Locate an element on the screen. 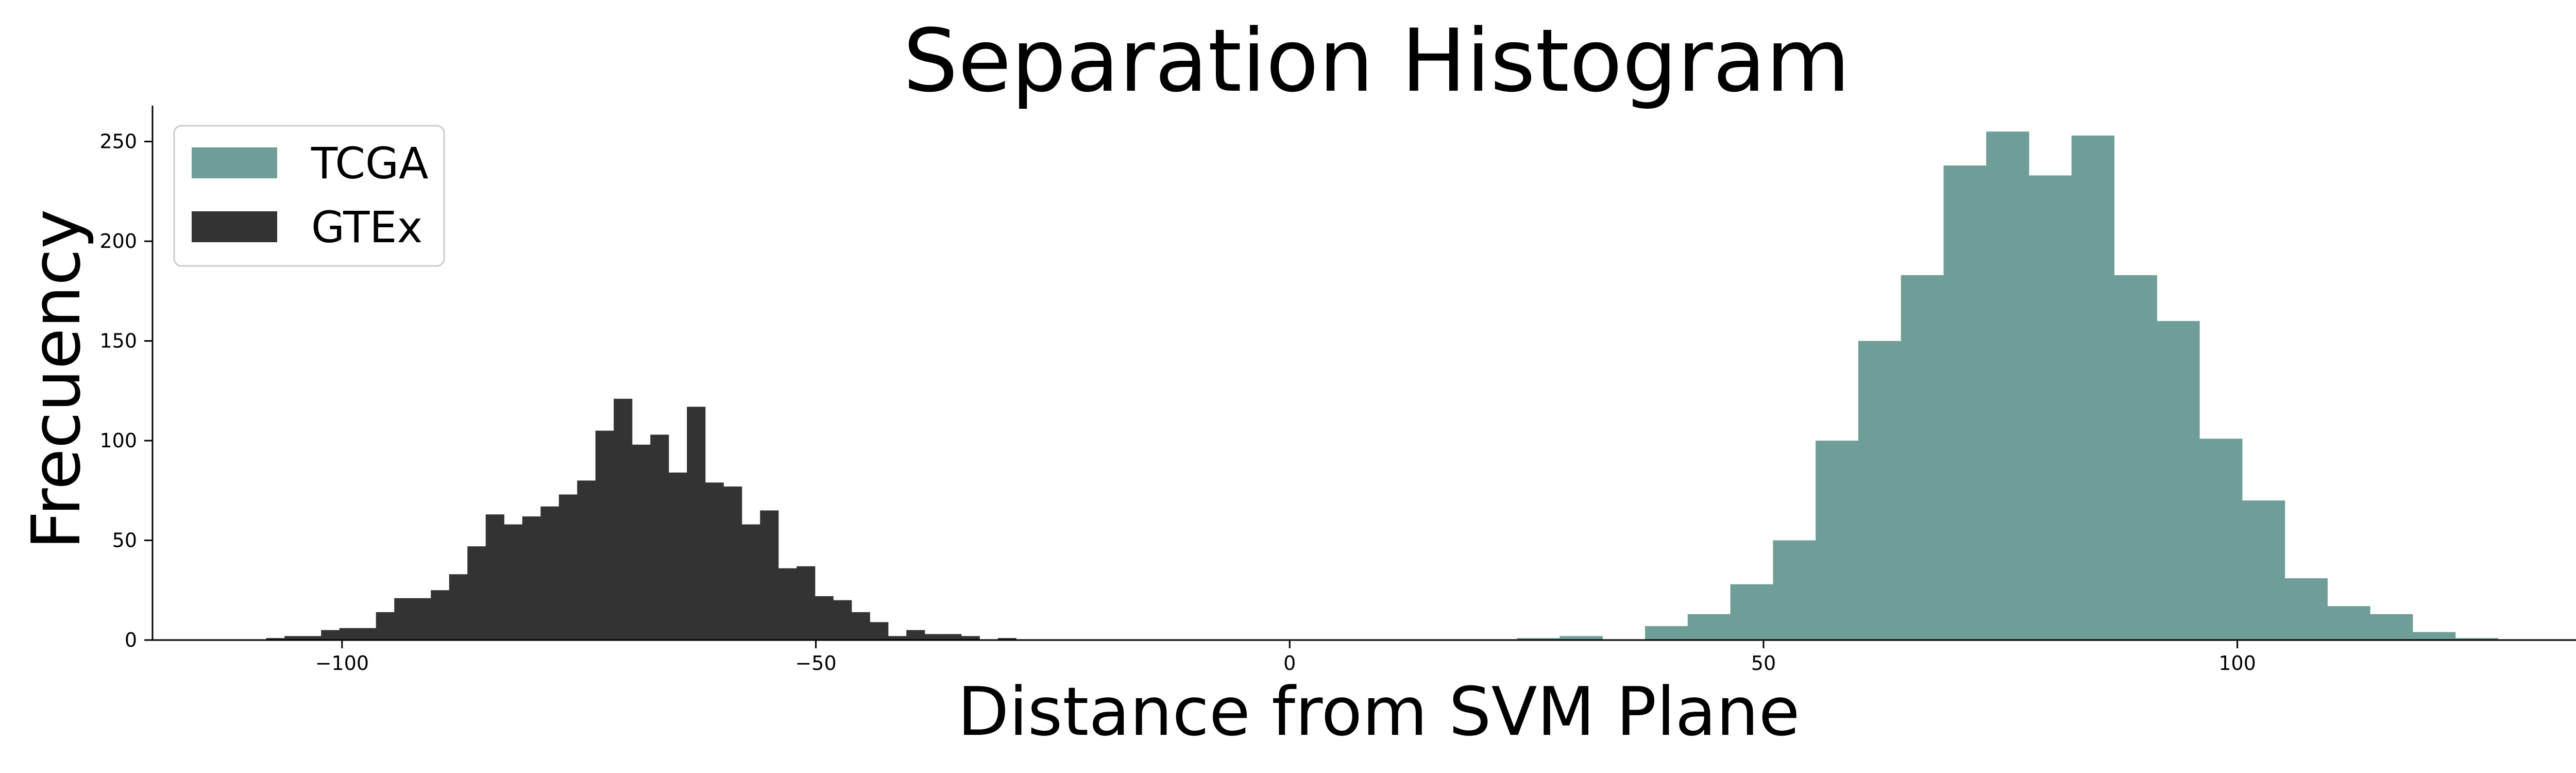  chart-title: Separation Histogram is located at coordinates (1376, 60).